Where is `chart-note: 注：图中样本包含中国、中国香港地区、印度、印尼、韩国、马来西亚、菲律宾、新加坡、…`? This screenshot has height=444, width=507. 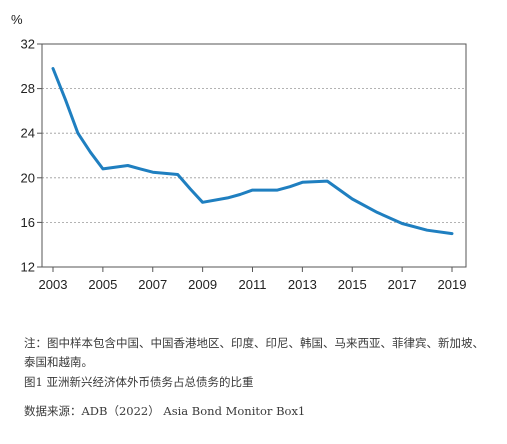
chart-note: 注：图中样本包含中国、中国香港地区、印度、印尼、韩国、马来西亚、菲律宾、新加坡、… is located at coordinates (254, 352).